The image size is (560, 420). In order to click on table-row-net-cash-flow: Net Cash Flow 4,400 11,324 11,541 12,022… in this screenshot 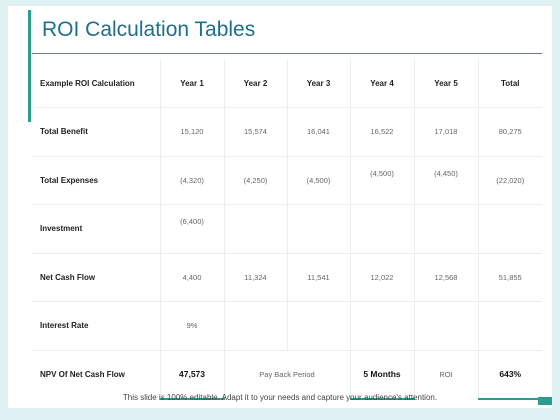, I will do `click(287, 277)`.